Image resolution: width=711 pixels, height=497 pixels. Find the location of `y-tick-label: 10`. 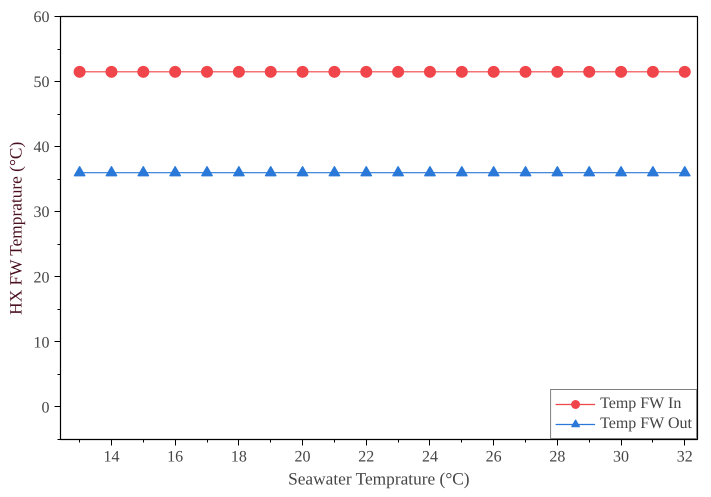

y-tick-label: 10 is located at coordinates (42, 343).